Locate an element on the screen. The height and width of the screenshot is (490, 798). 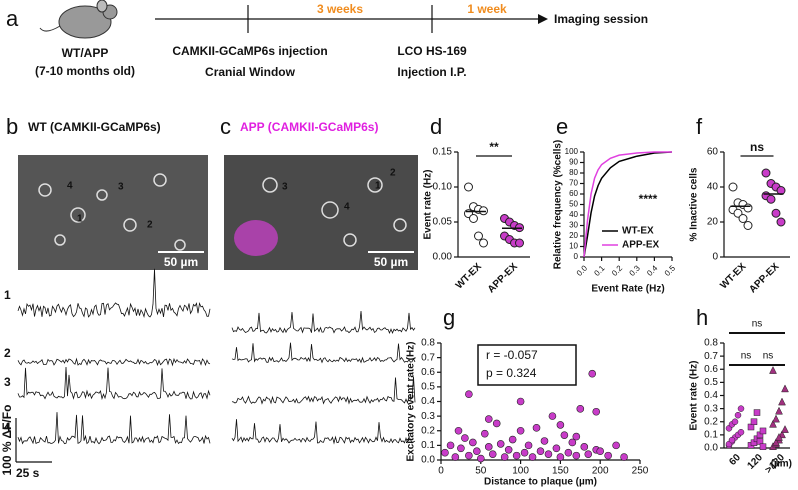
y-tick-label: 0.5 is located at coordinates (711, 382).